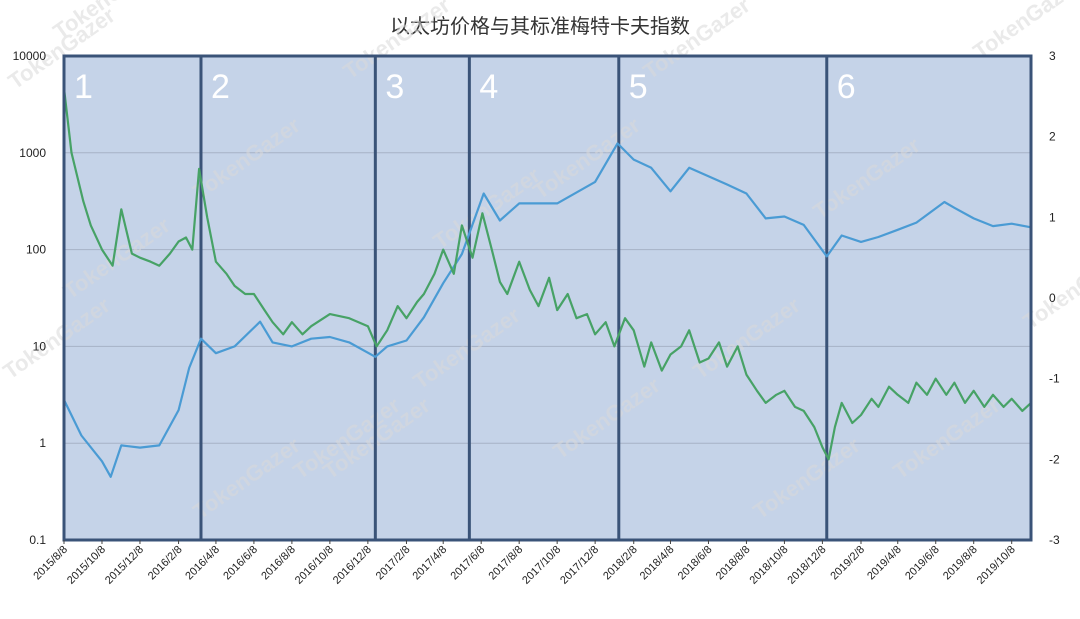 Image resolution: width=1080 pixels, height=619 pixels. What do you see at coordinates (541, 565) in the screenshot?
I see `x-tick-label: 2017/10/8` at bounding box center [541, 565].